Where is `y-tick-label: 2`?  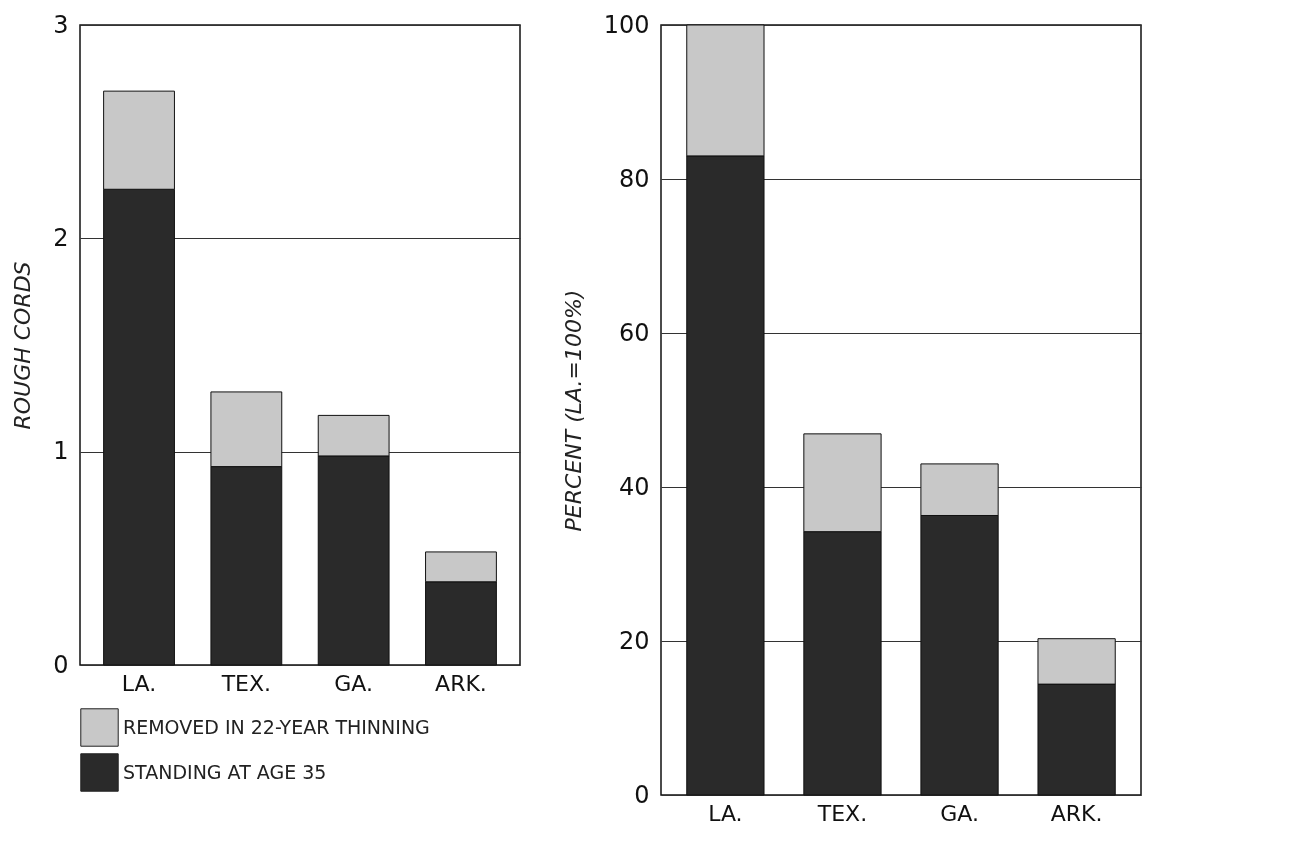
y-tick-label: 2 is located at coordinates (61, 237).